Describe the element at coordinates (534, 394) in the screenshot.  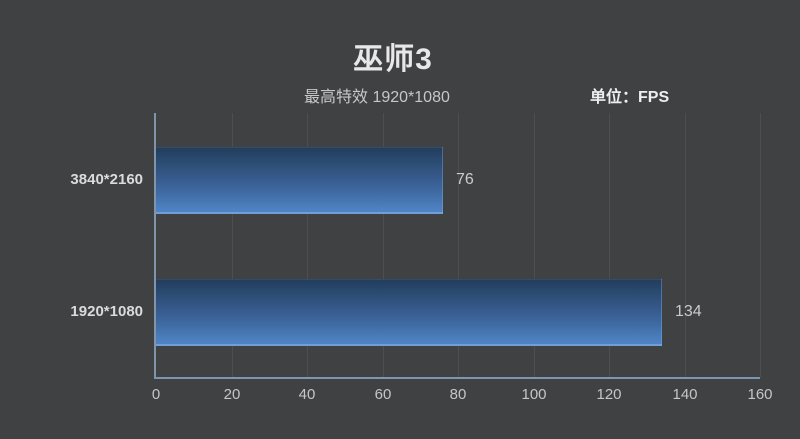
I see `x-tick-label-100: 100` at that location.